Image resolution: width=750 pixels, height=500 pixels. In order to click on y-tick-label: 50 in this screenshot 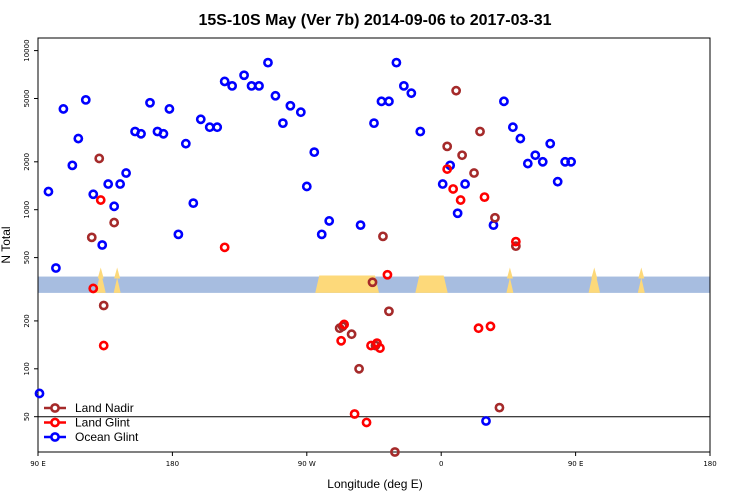, I will do `click(27, 416)`.